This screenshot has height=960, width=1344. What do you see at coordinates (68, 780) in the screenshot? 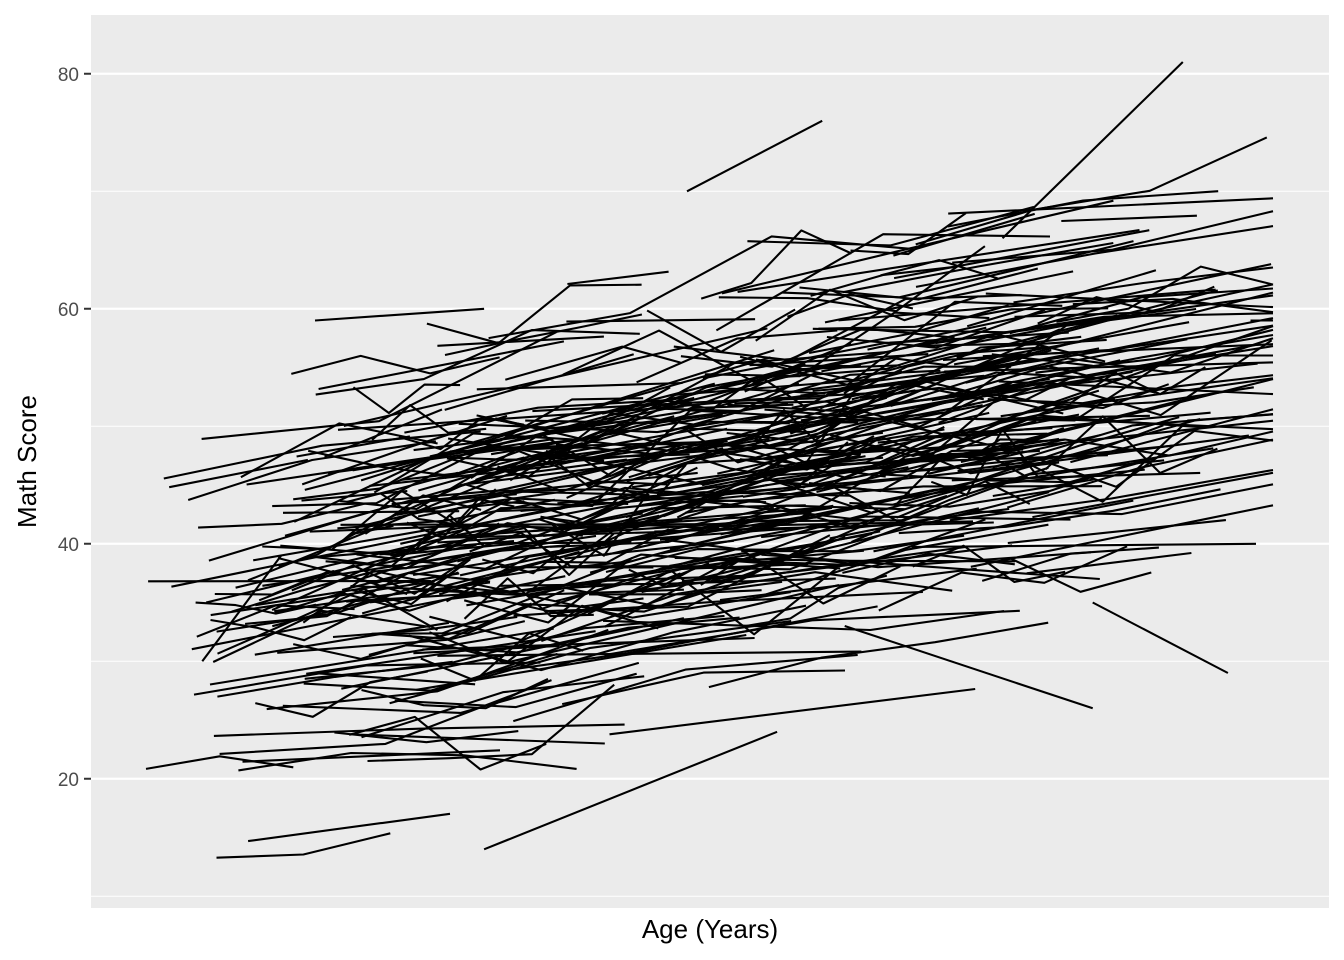
I see `y-tick-label: 20` at bounding box center [68, 780].